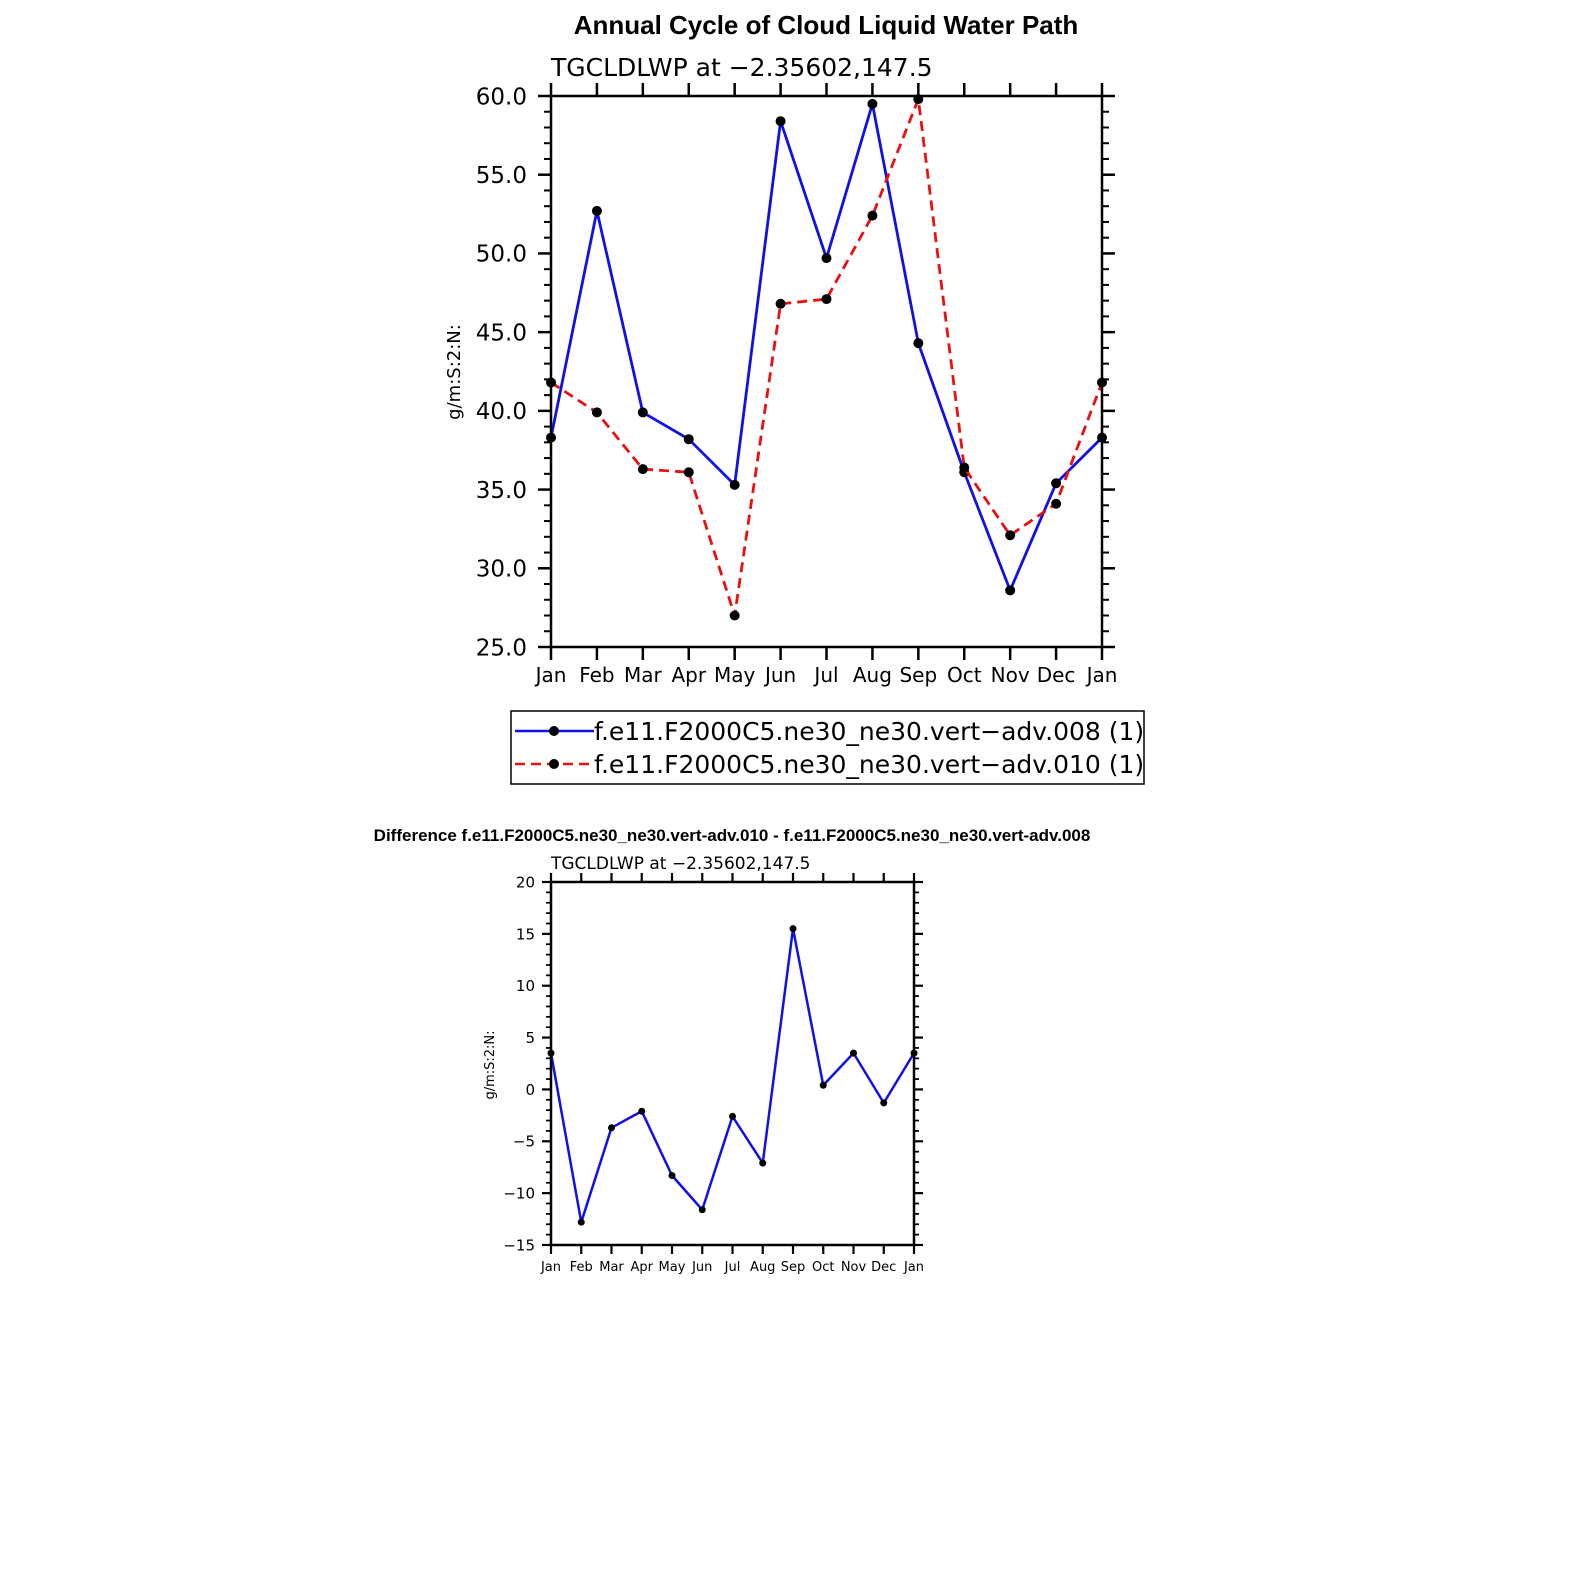 The image size is (1575, 1575). Describe the element at coordinates (501, 648) in the screenshot. I see `y-tick-label: 25.0` at that location.